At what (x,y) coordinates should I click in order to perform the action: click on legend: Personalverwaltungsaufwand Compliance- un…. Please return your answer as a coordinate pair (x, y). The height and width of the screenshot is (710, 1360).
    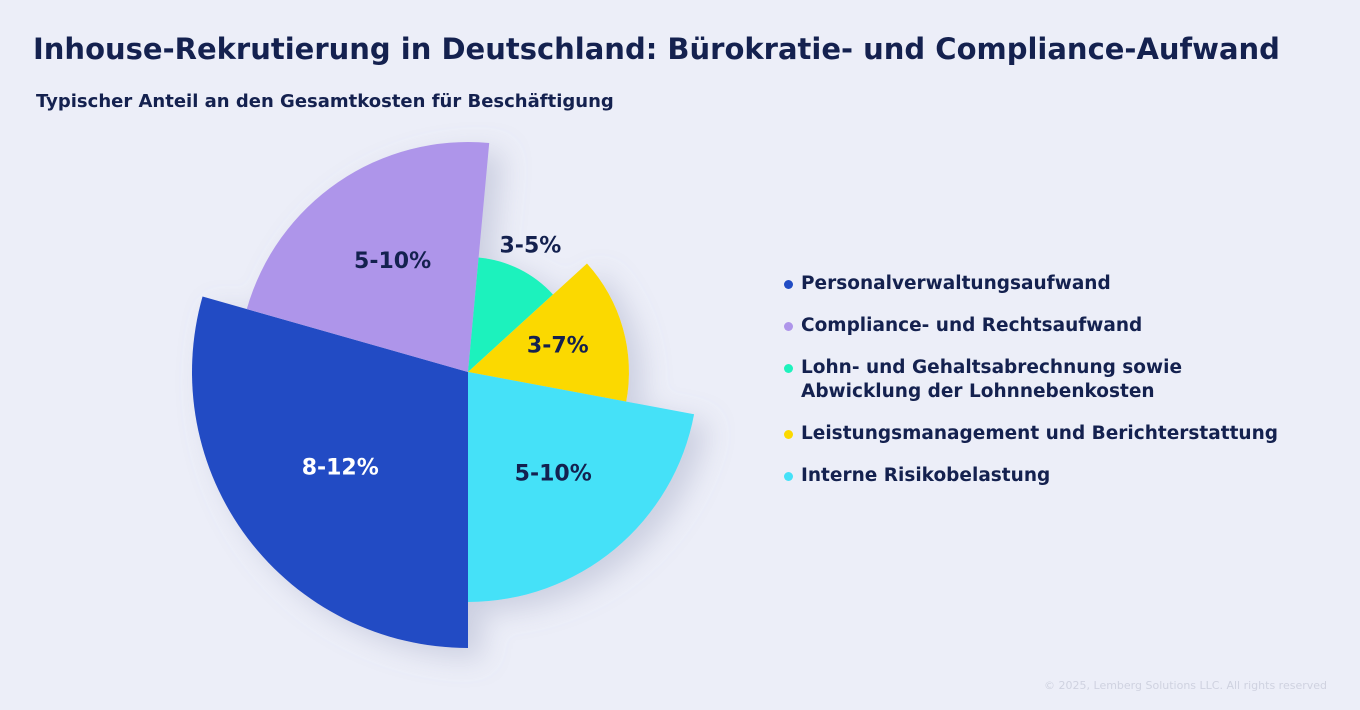
    Looking at the image, I should click on (1044, 389).